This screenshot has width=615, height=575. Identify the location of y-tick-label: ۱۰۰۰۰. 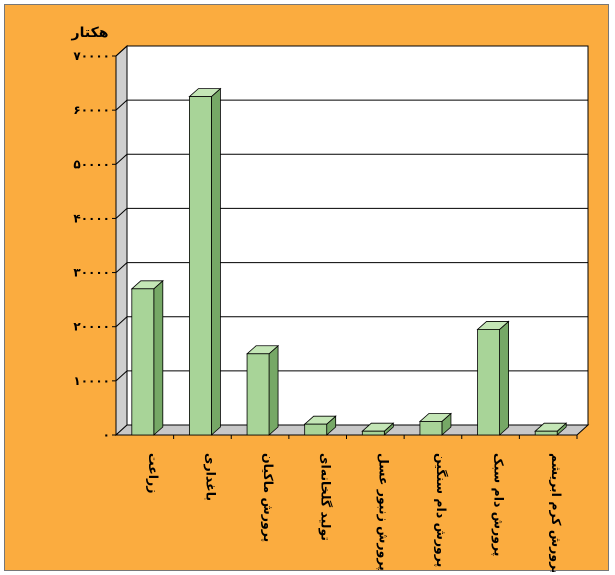
(91, 381).